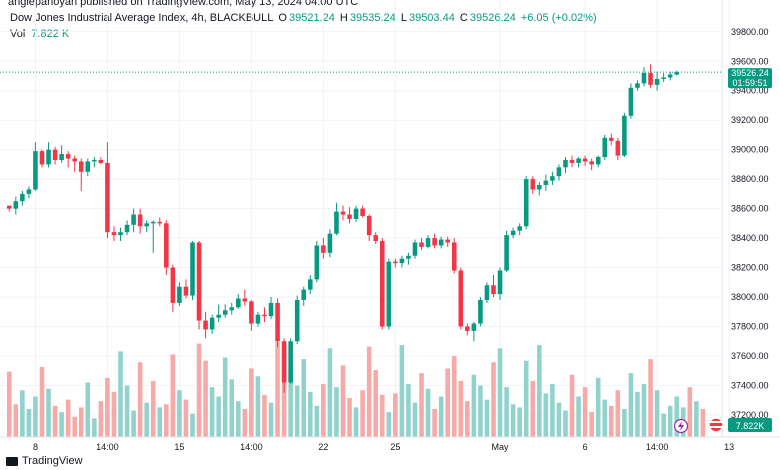 This screenshot has width=780, height=470. What do you see at coordinates (750, 78) in the screenshot?
I see `price-tag: 39526.24 01:59:51` at bounding box center [750, 78].